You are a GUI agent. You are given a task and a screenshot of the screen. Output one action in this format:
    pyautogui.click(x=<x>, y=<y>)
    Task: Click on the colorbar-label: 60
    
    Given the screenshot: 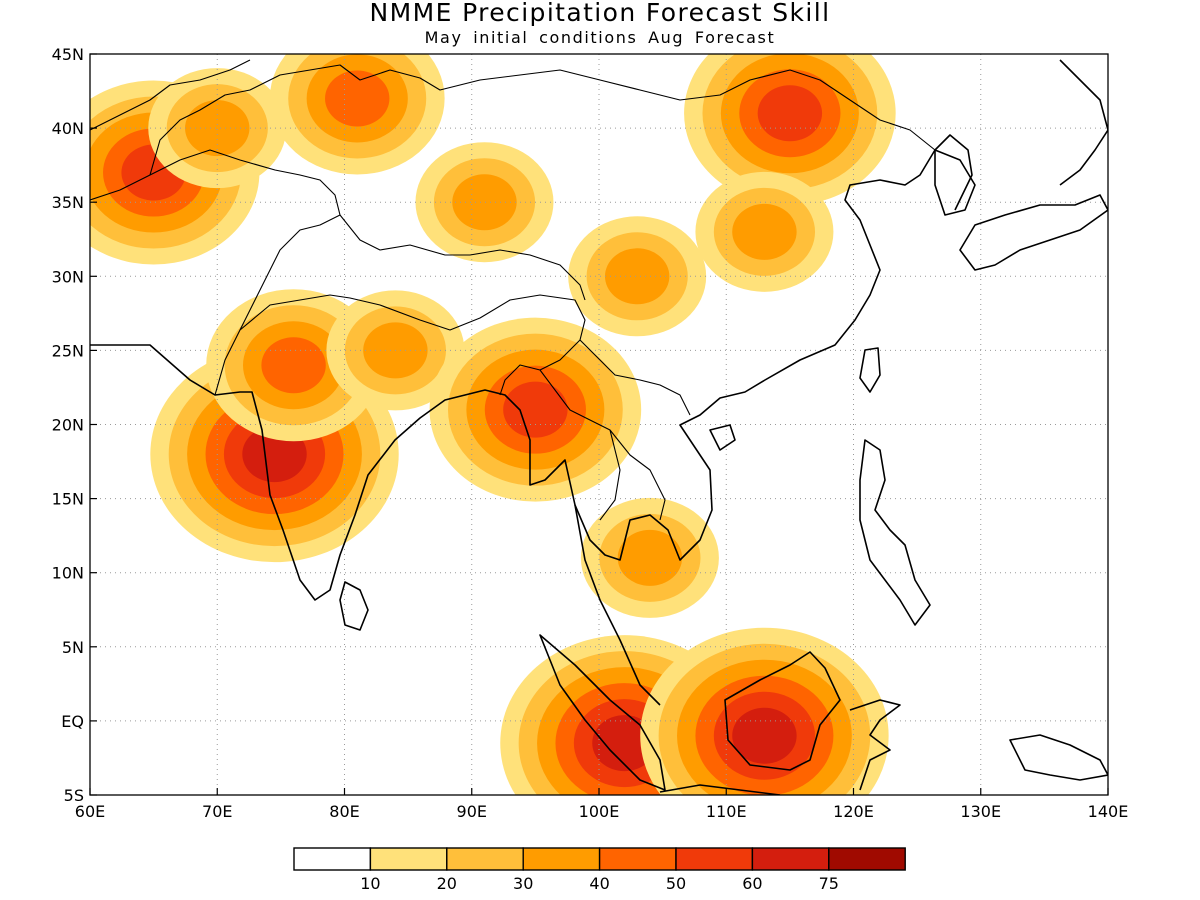 What is the action you would take?
    pyautogui.click(x=752, y=883)
    